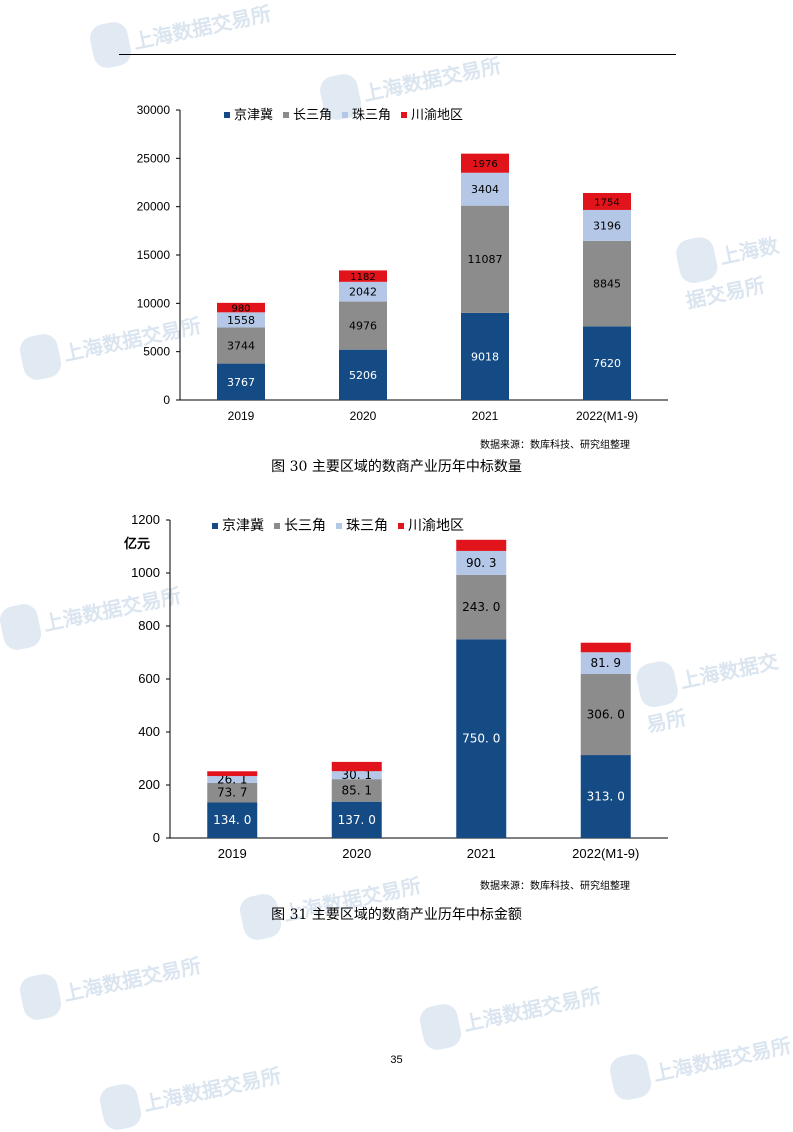 The width and height of the screenshot is (793, 1132). I want to click on bar-data-label: 4976, so click(363, 326).